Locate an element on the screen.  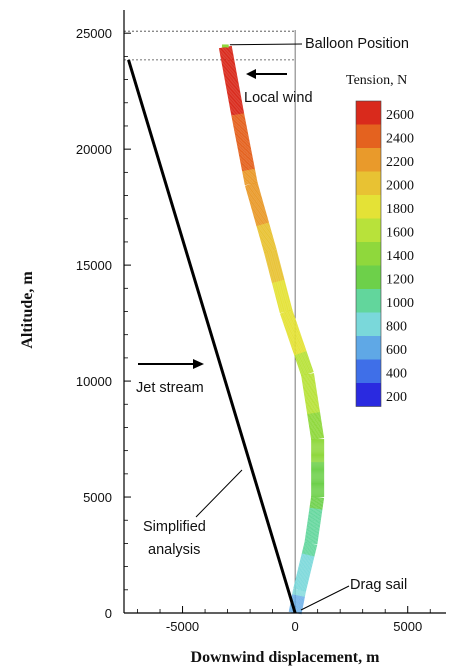
legend-label: 2600 is located at coordinates (400, 115).